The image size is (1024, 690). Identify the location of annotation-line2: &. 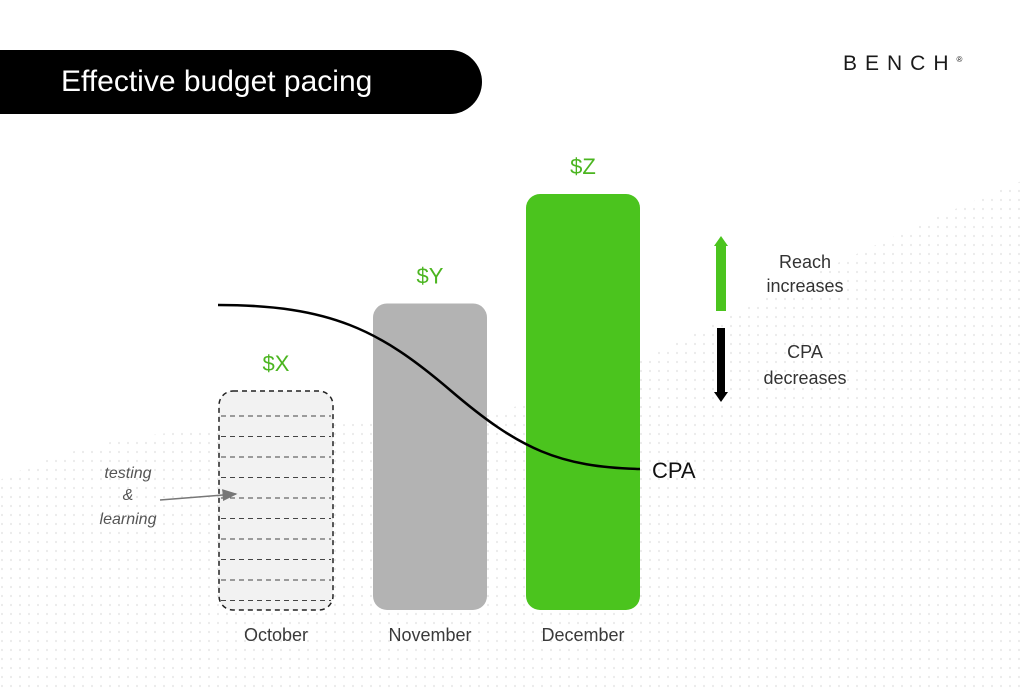
(128, 495).